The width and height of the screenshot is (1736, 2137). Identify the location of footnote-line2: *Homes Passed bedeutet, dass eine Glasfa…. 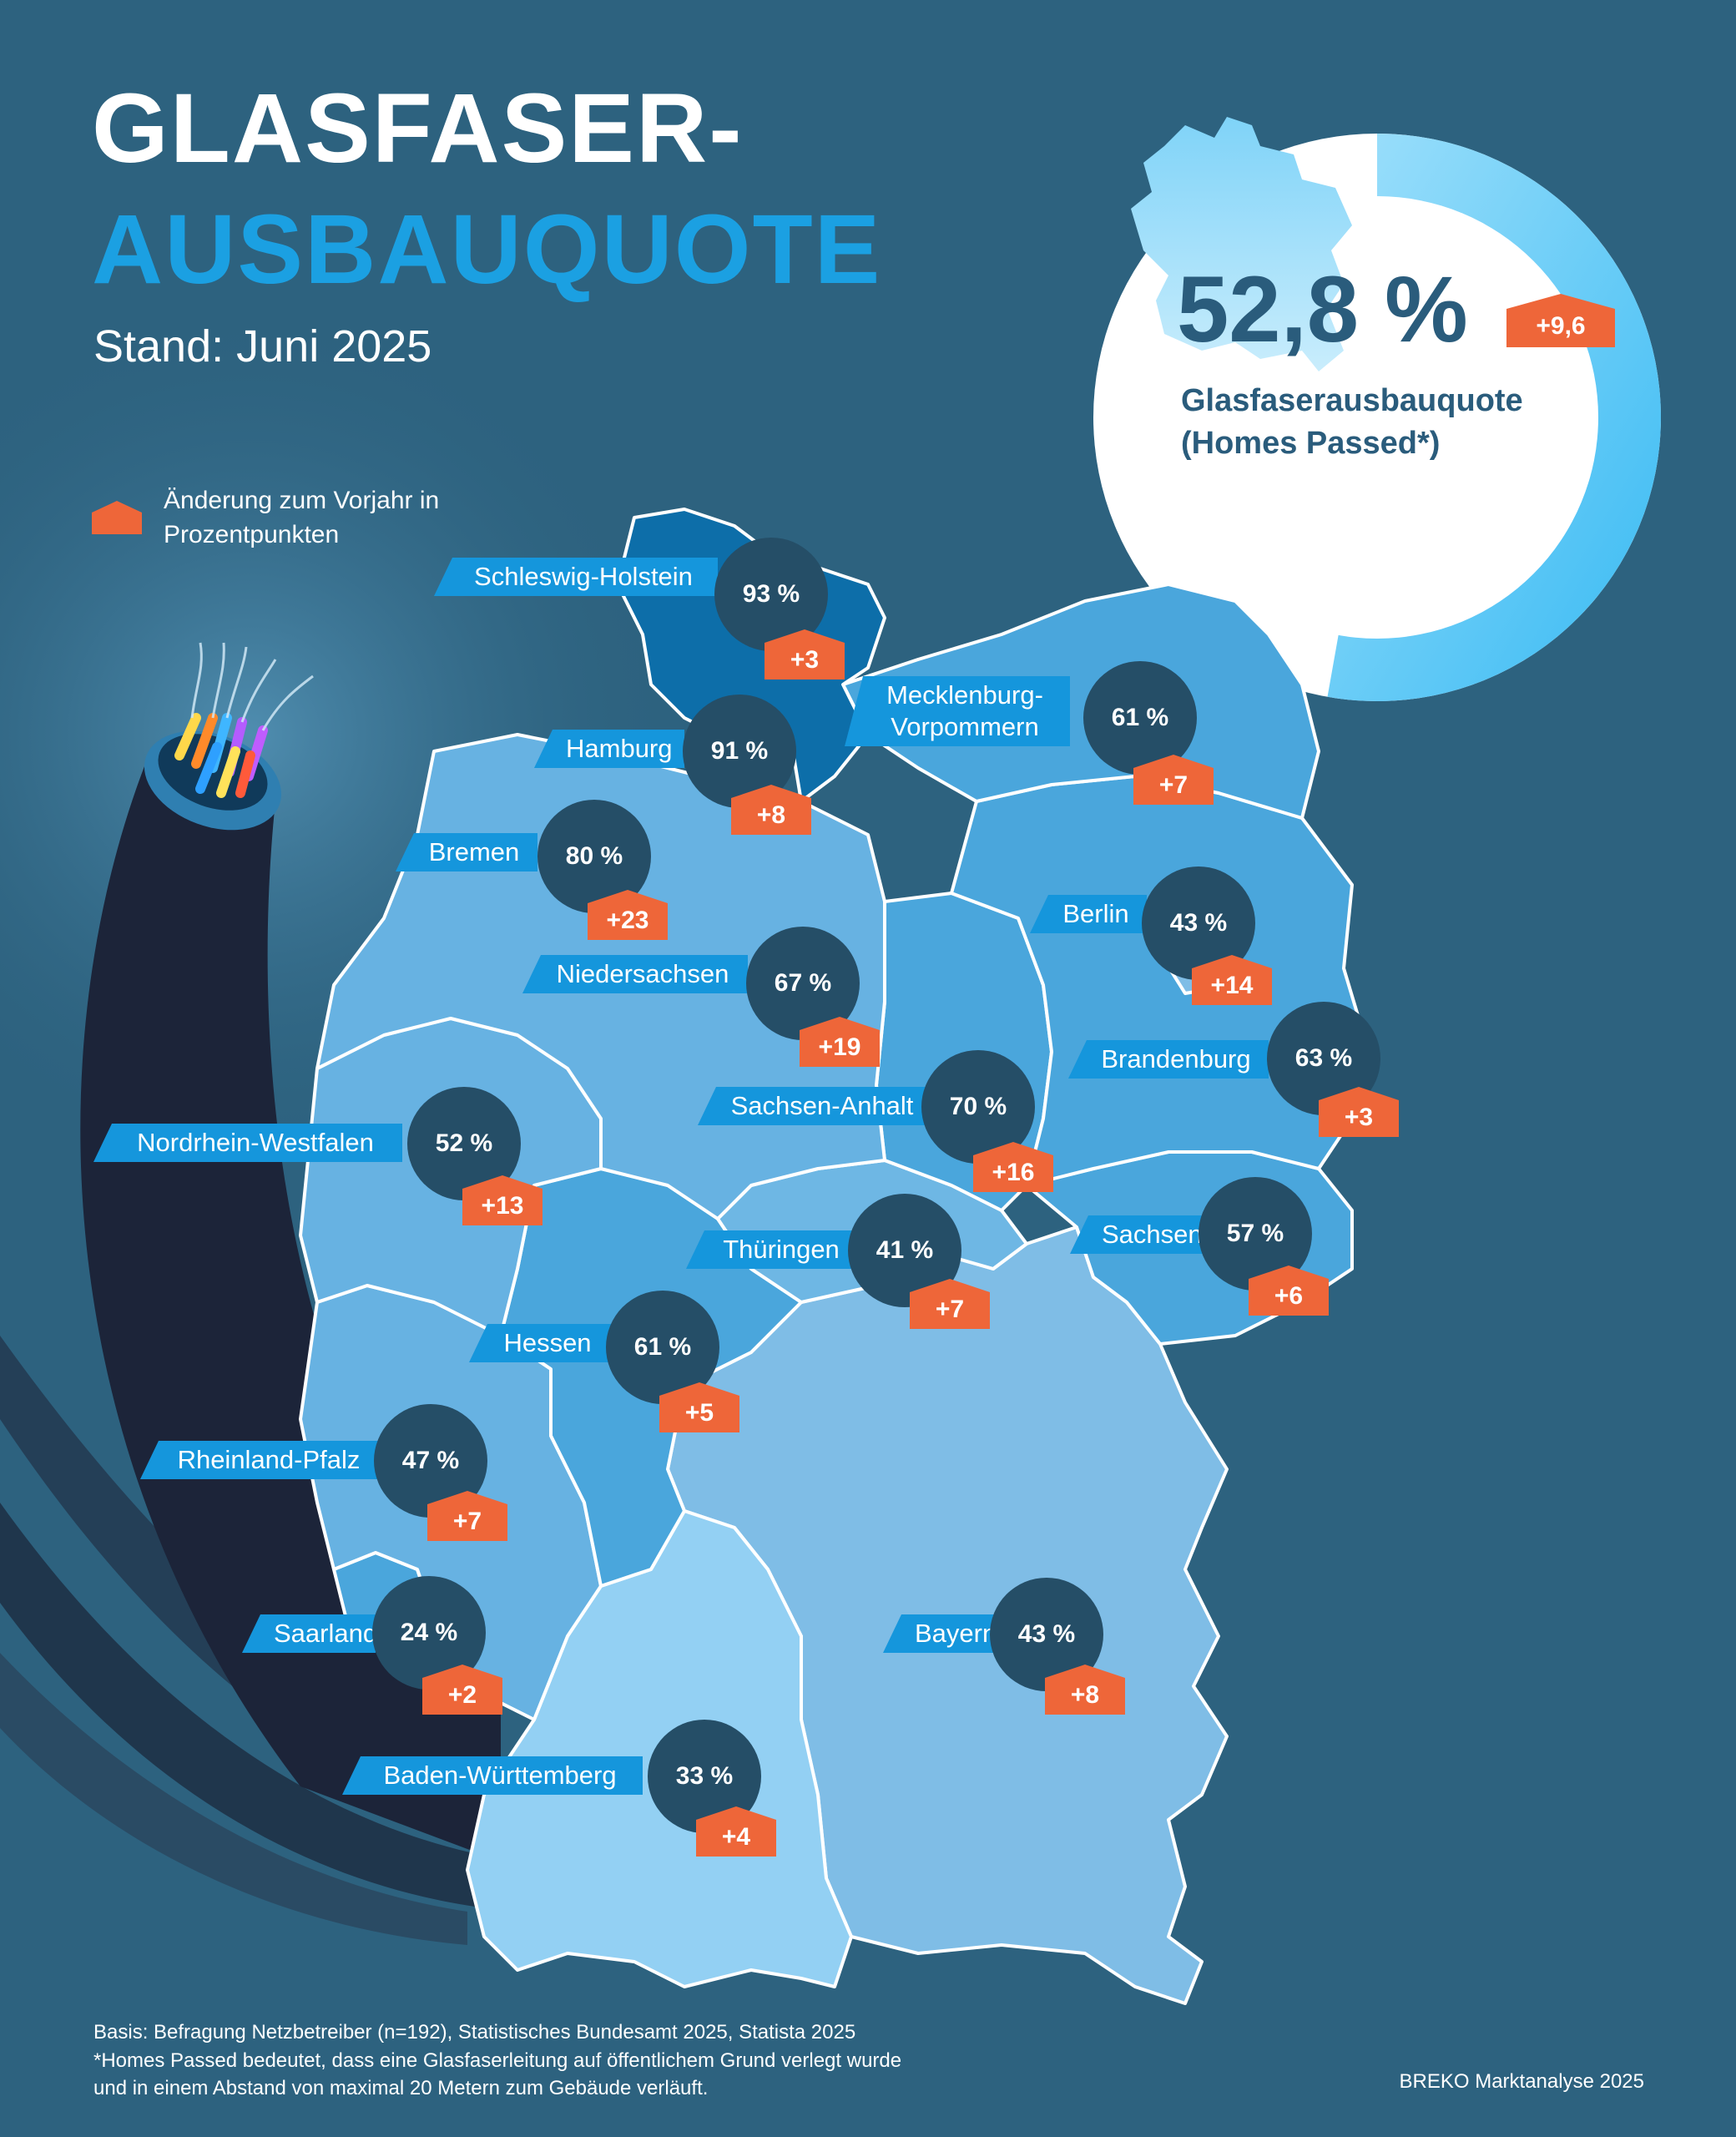
(497, 2060).